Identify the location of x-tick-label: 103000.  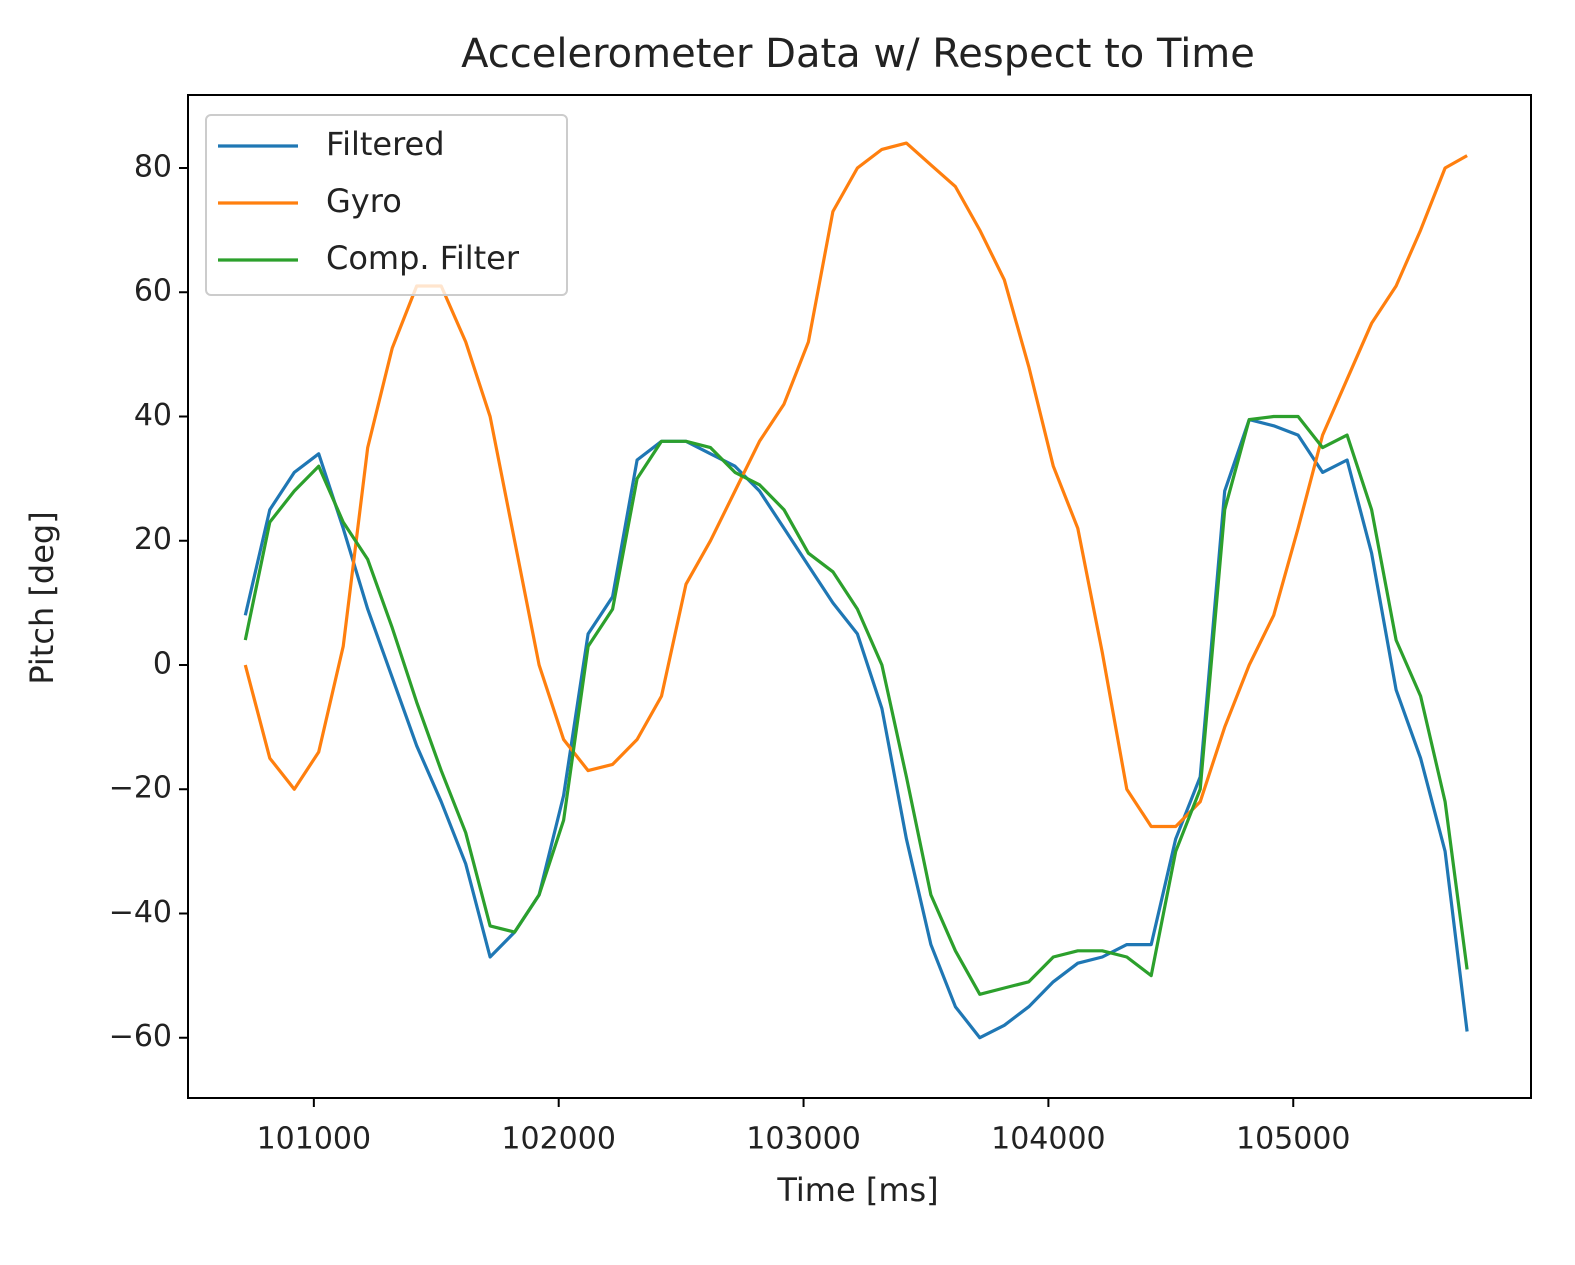
(803, 1139).